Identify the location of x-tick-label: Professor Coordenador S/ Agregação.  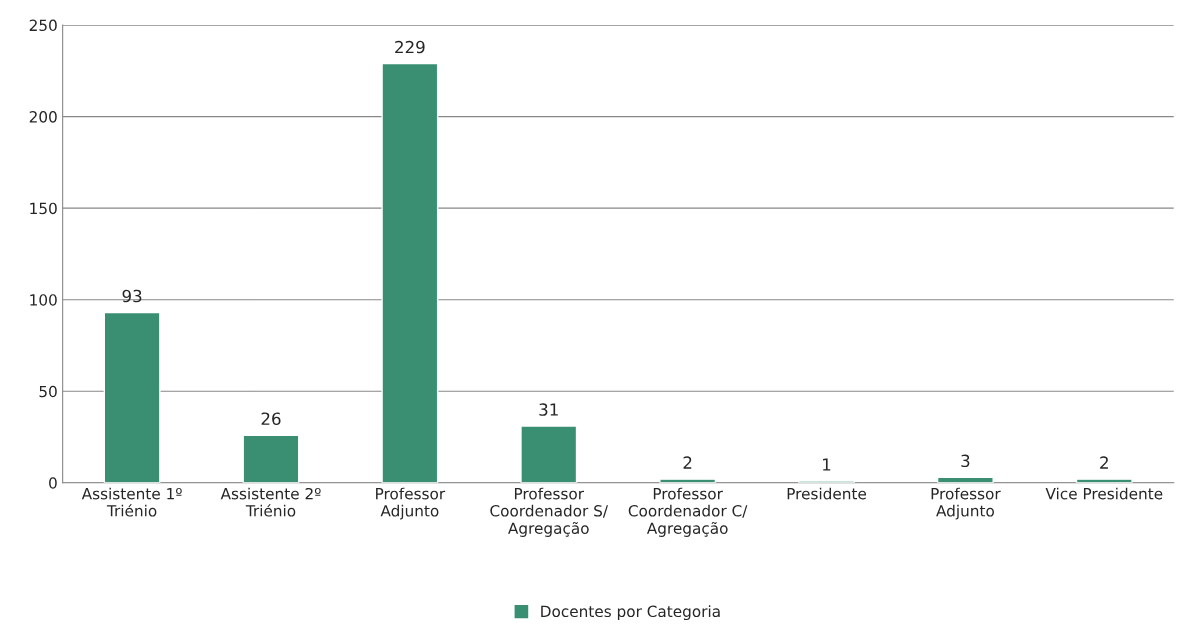
(549, 512).